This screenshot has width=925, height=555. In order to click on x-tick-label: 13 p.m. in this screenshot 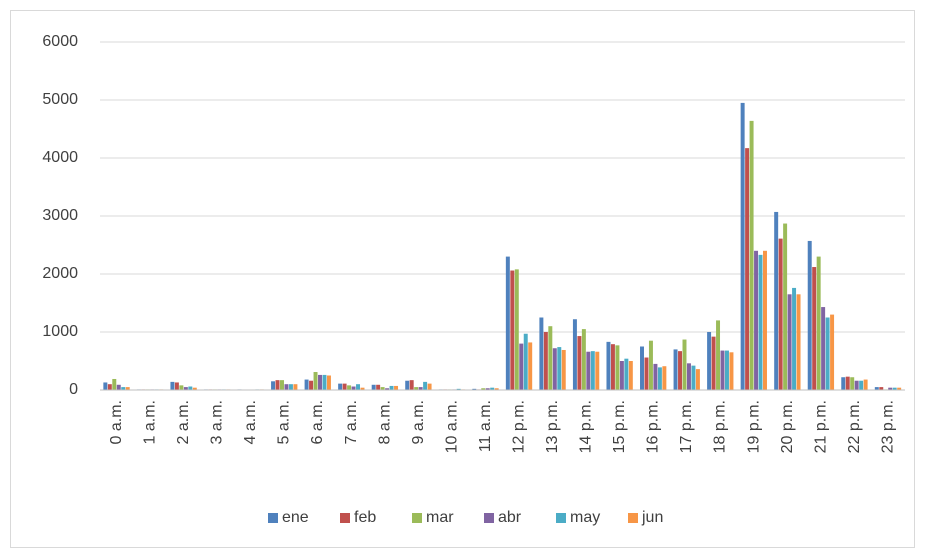, I will do `click(552, 426)`.